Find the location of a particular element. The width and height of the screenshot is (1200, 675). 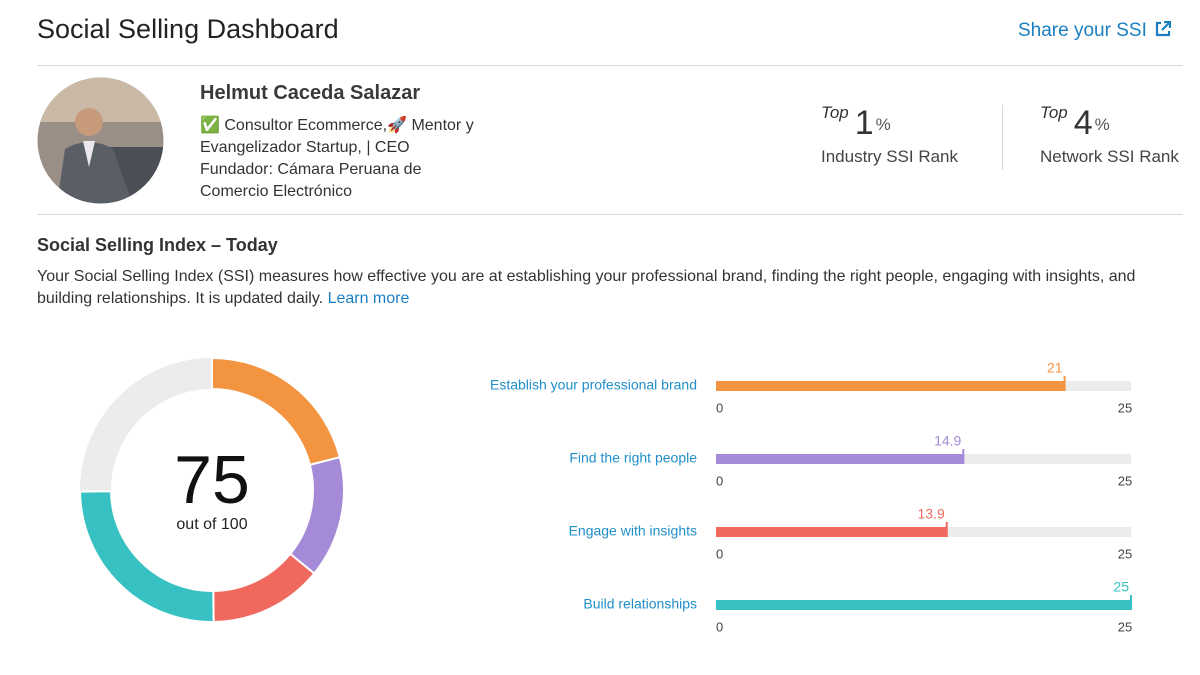

rank: Top 1% Industry SSI Rank is located at coordinates (889, 135).